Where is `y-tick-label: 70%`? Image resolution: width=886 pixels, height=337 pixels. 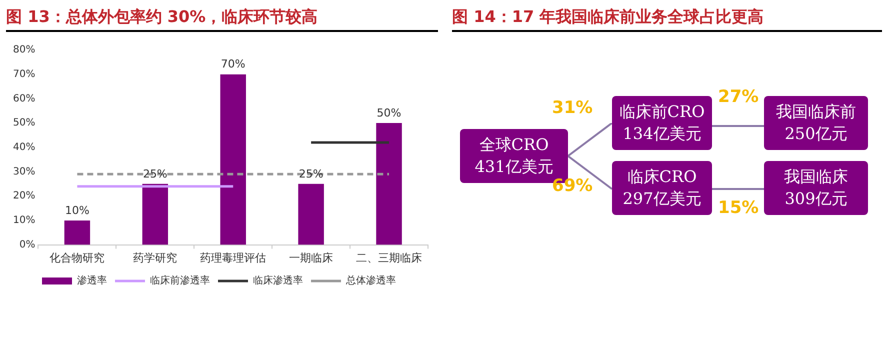 y-tick-label: 70% is located at coordinates (24, 74).